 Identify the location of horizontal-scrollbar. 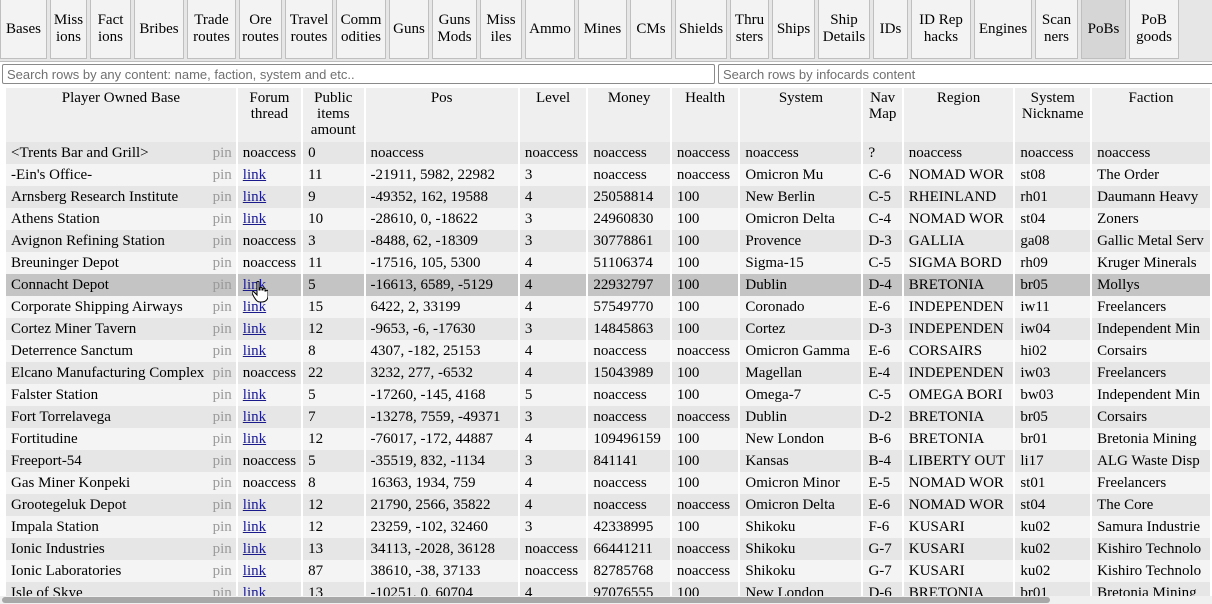
(606, 600).